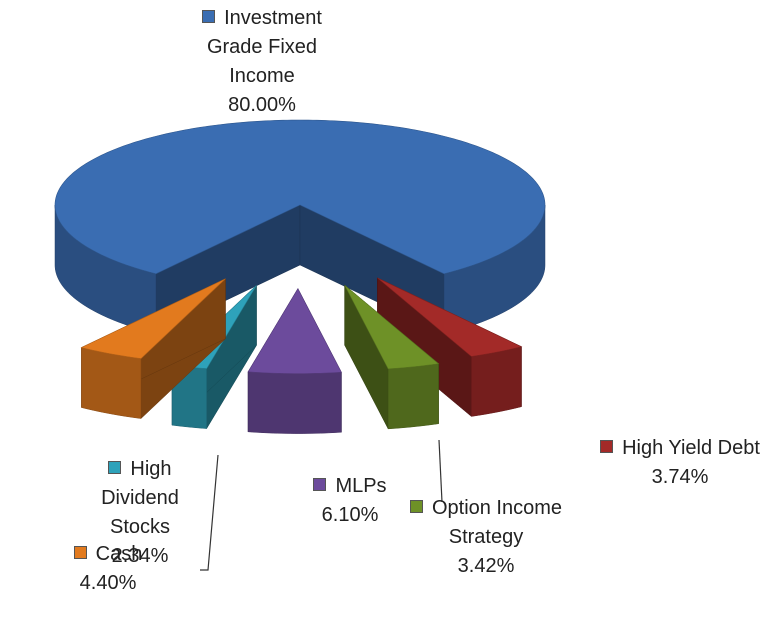 This screenshot has height=637, width=781. Describe the element at coordinates (486, 566) in the screenshot. I see `value-label: 3.42%` at that location.